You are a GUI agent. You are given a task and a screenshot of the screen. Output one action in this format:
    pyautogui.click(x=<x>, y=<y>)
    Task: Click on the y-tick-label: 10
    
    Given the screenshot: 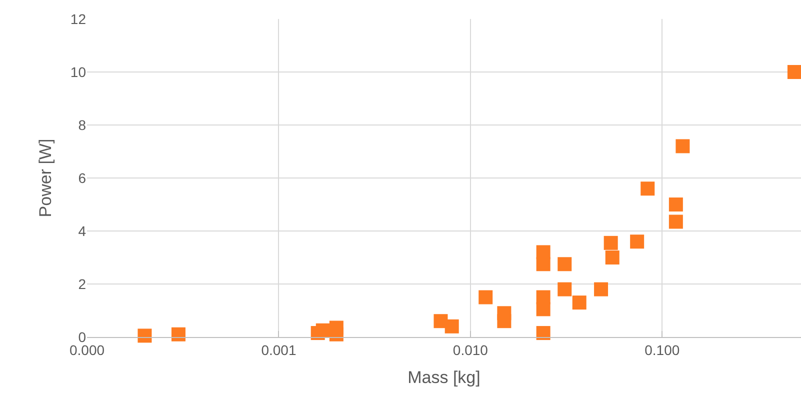 What is the action you would take?
    pyautogui.click(x=78, y=72)
    